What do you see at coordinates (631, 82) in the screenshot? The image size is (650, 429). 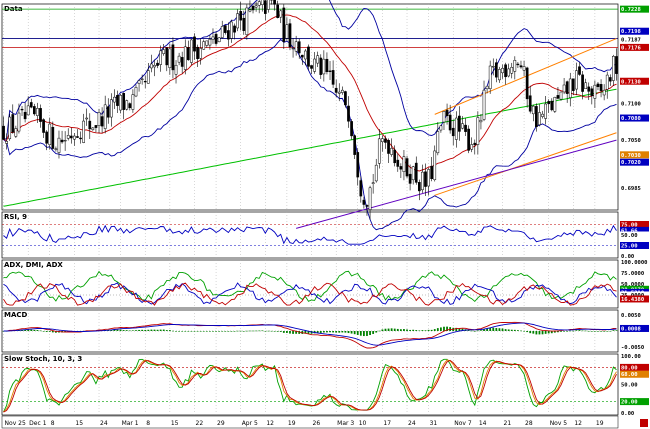 I see `axis-value-label: 0.7130` at bounding box center [631, 82].